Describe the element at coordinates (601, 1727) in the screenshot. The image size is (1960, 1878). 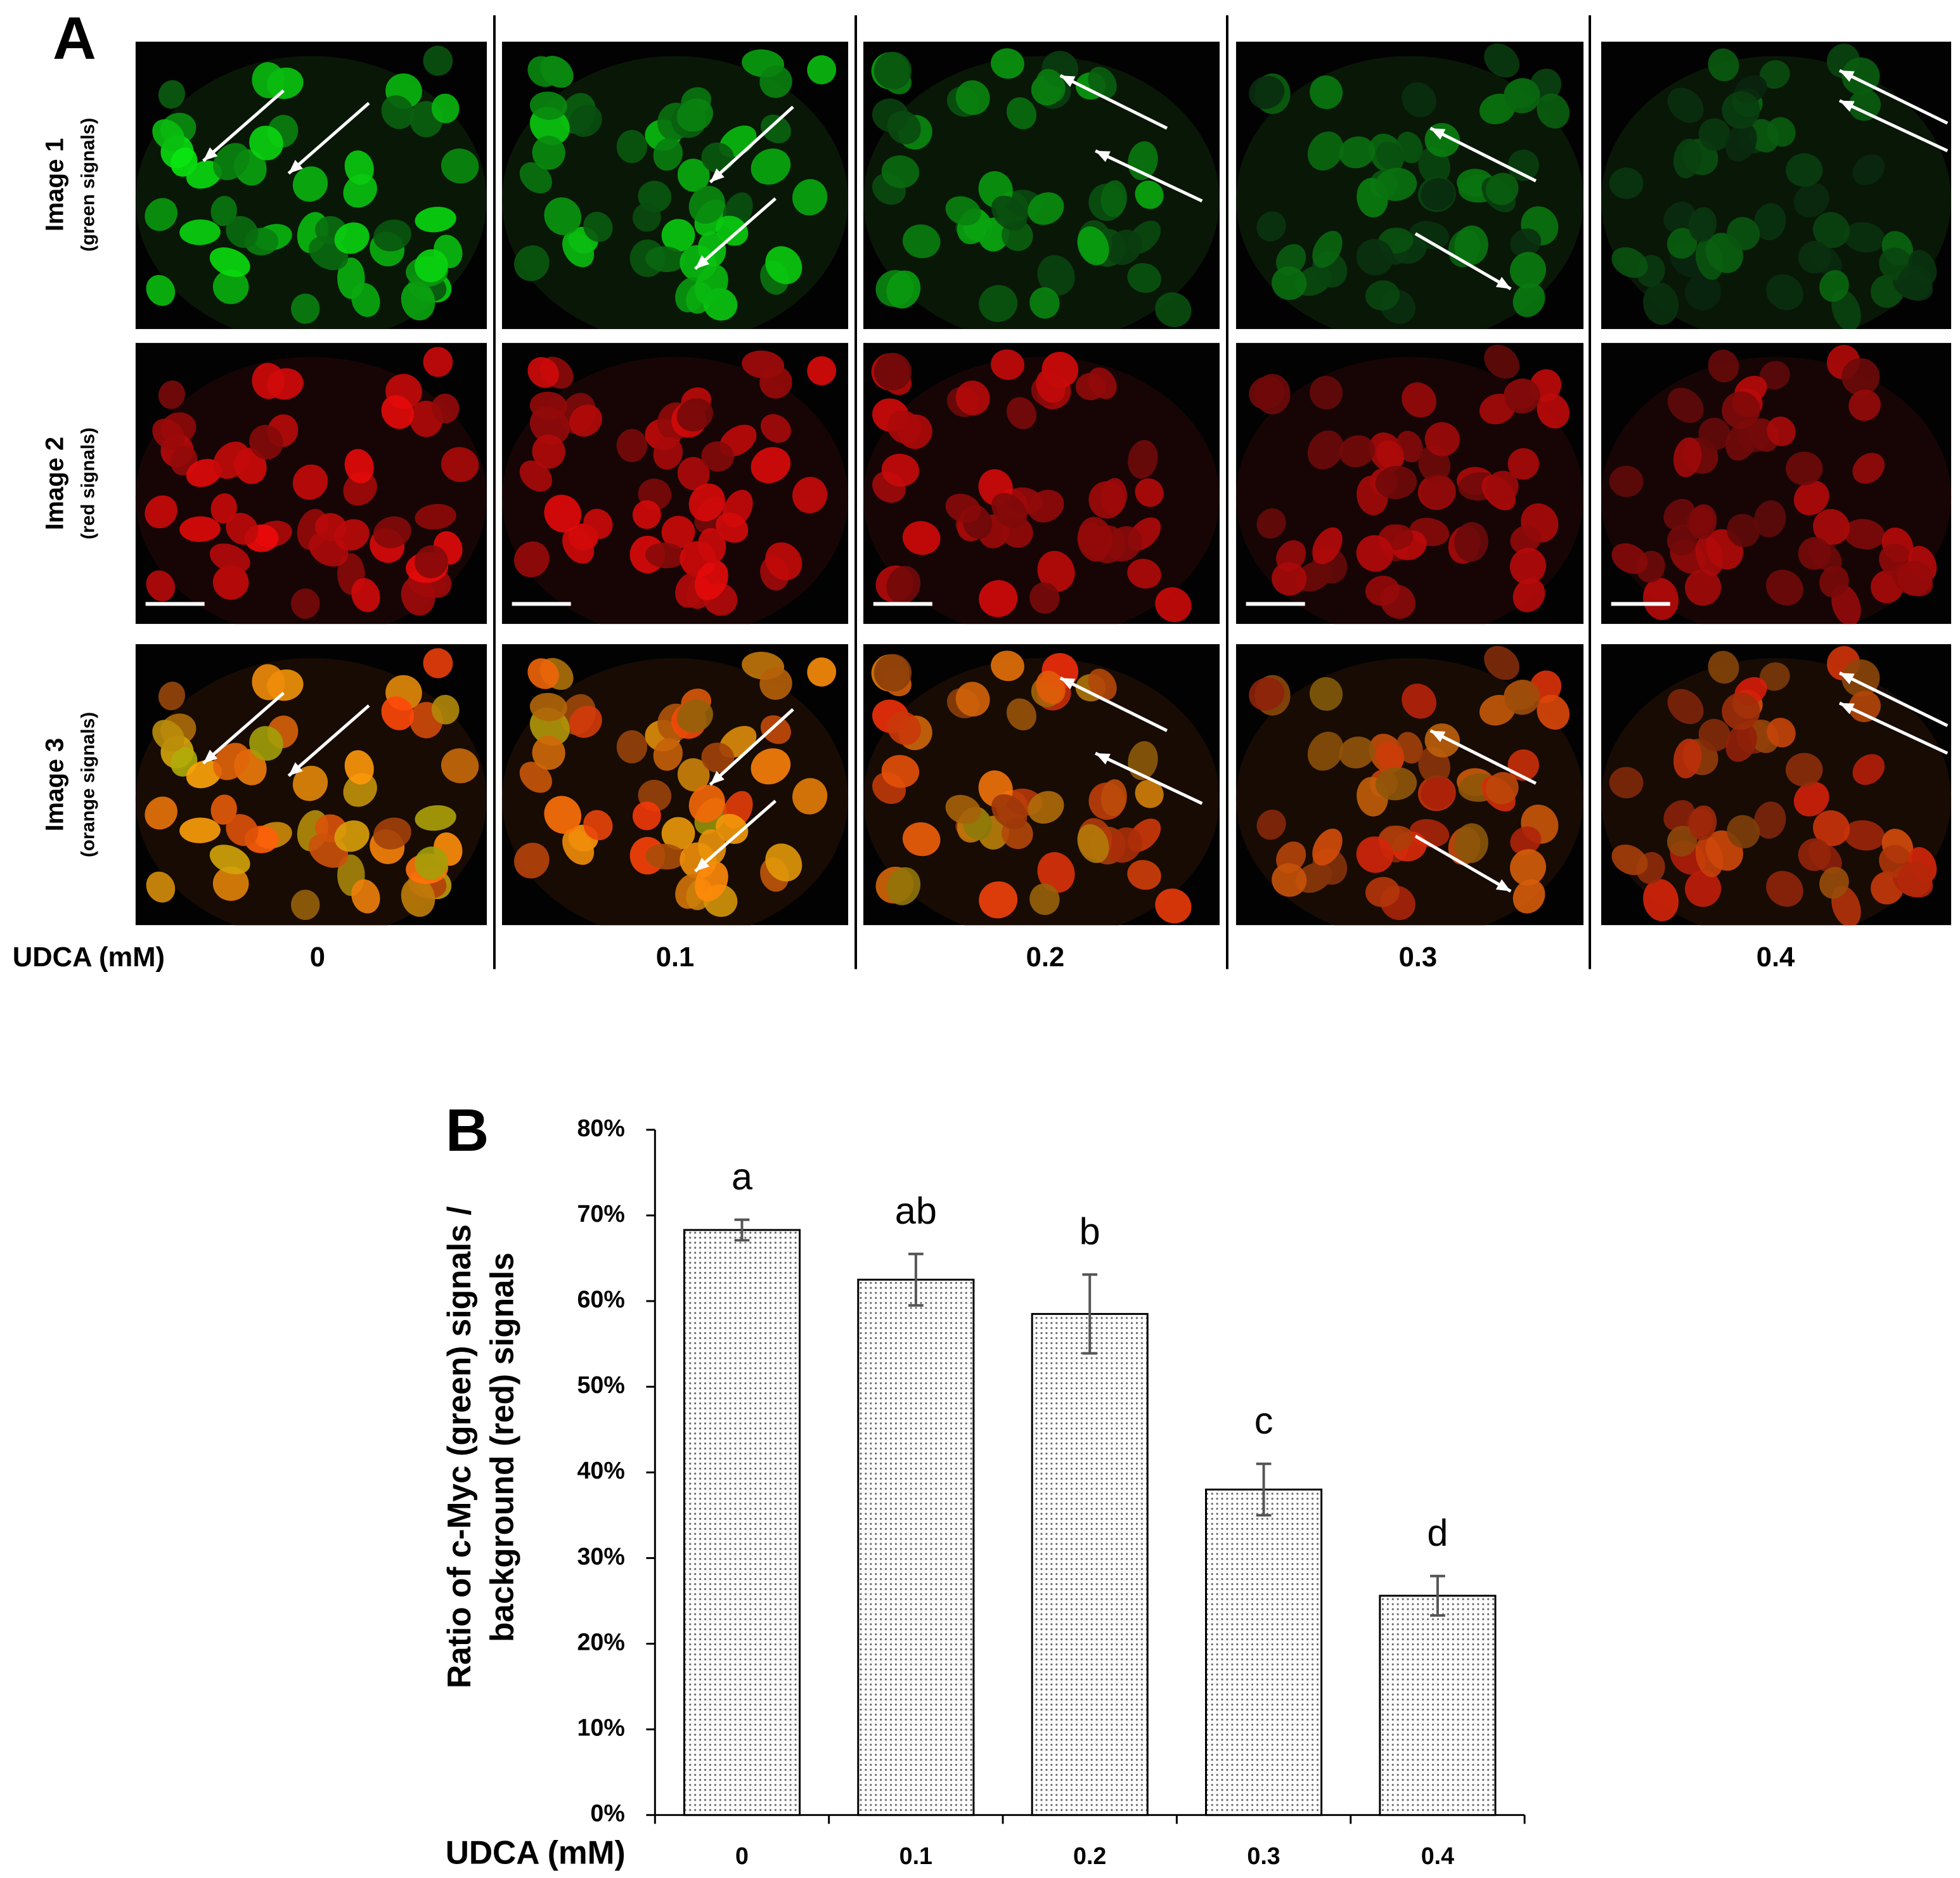
I see `y-tick-label: 10%` at that location.